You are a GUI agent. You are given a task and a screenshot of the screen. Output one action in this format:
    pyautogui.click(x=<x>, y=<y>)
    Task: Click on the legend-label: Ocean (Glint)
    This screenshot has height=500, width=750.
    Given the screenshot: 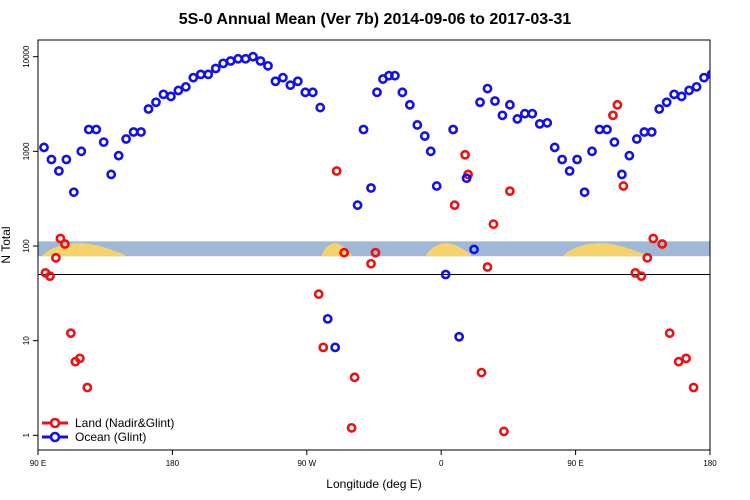 What is the action you would take?
    pyautogui.click(x=110, y=437)
    